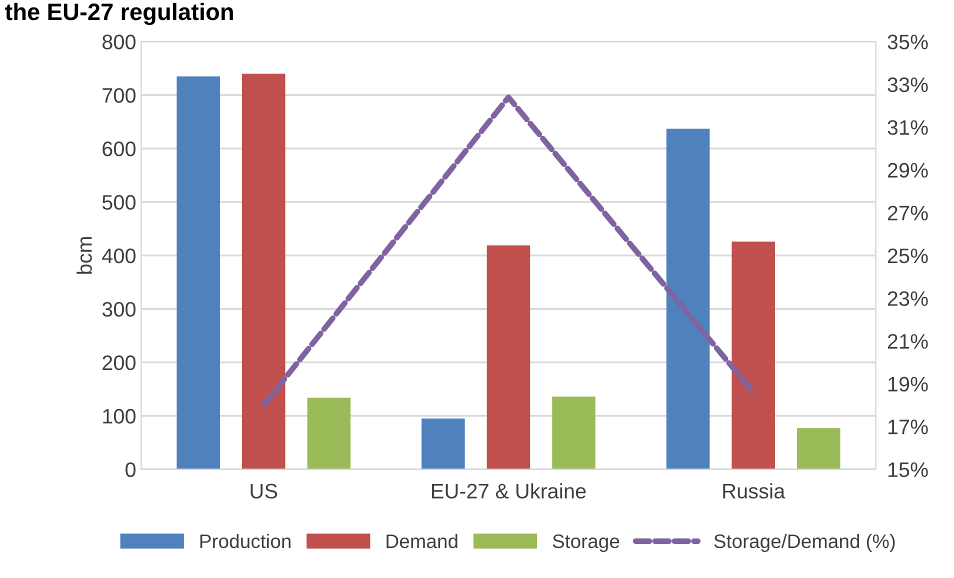 The width and height of the screenshot is (954, 578). I want to click on y-tick-label: 800, so click(119, 42).